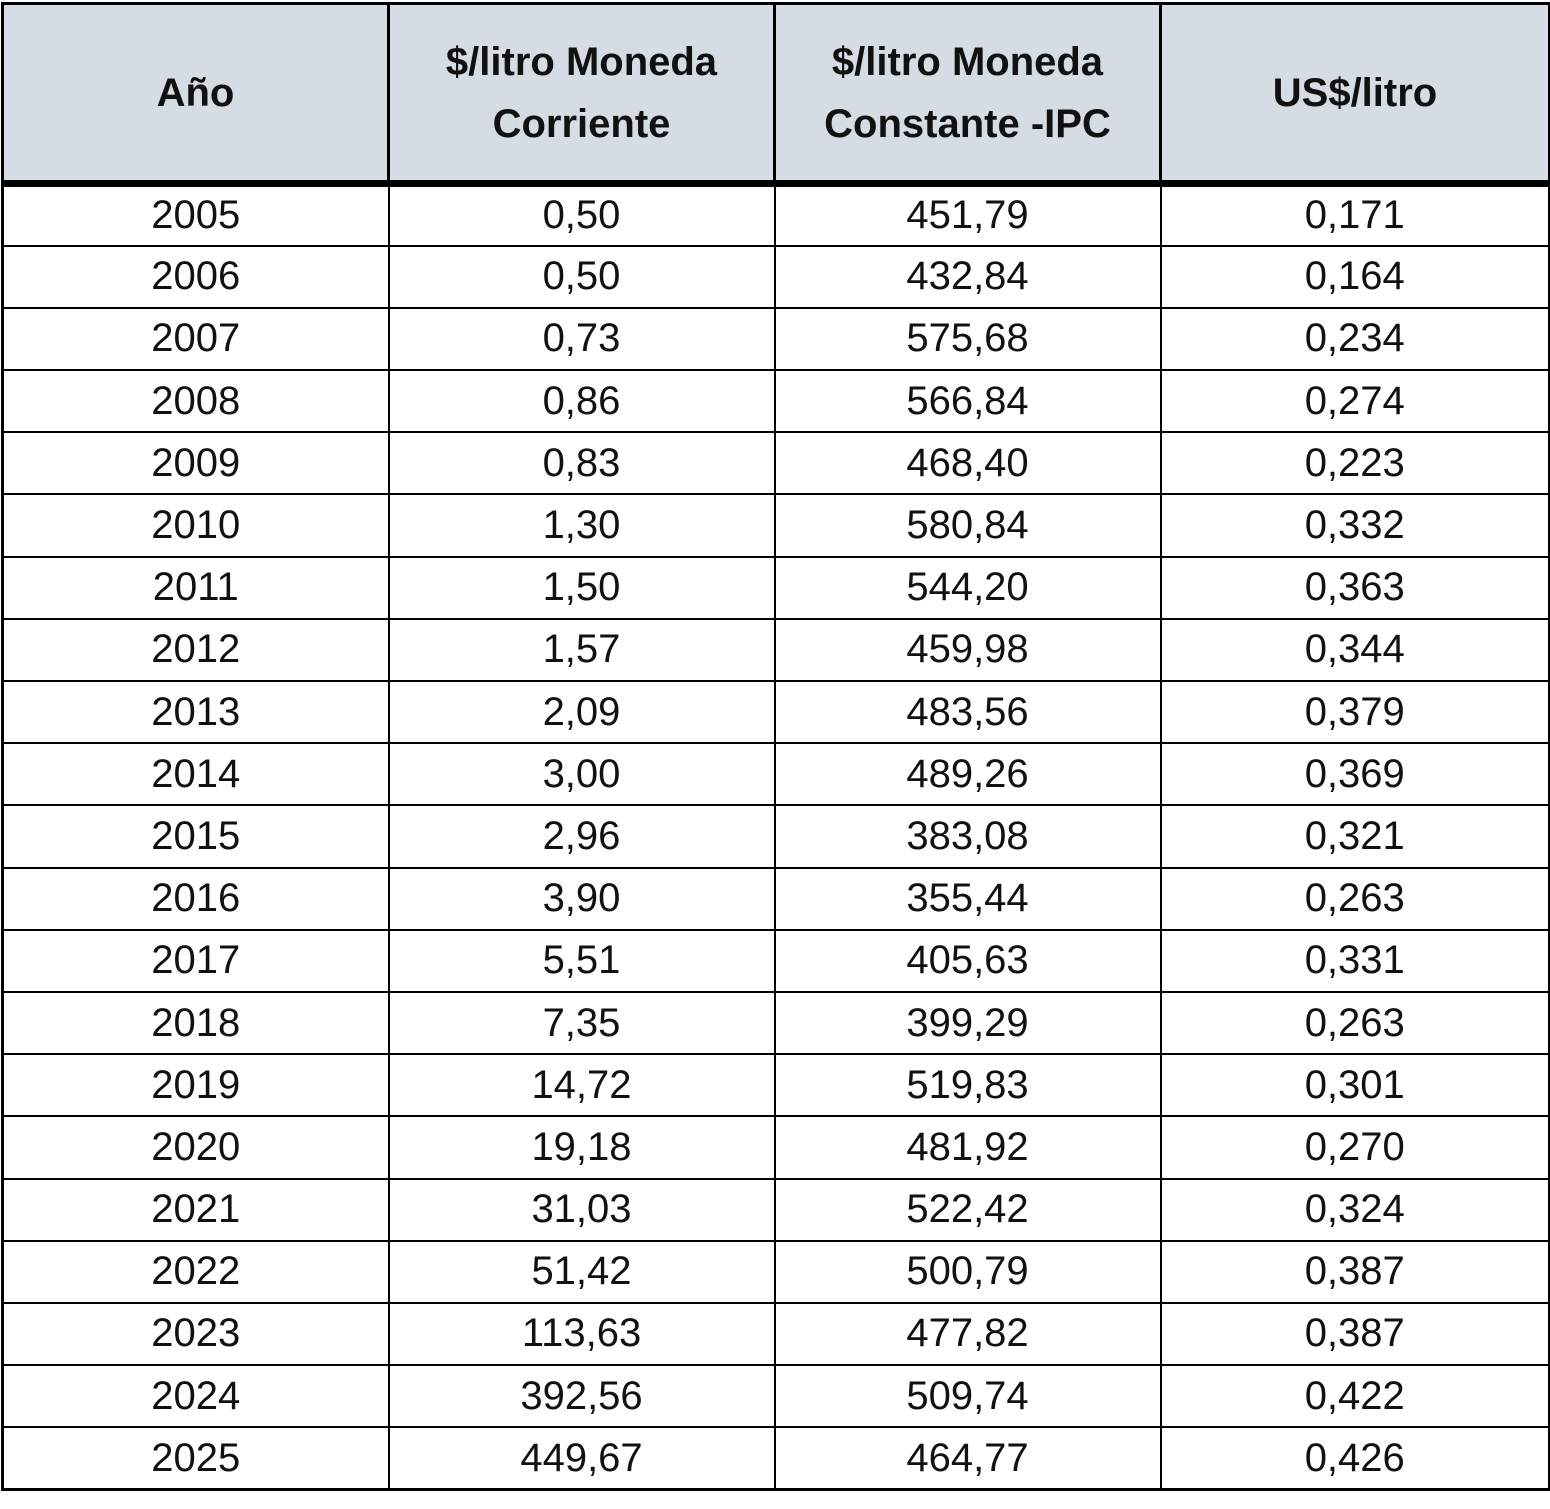 This screenshot has width=1550, height=1509. What do you see at coordinates (967, 339) in the screenshot?
I see `cell-constant-currency-ipc: 575,68` at bounding box center [967, 339].